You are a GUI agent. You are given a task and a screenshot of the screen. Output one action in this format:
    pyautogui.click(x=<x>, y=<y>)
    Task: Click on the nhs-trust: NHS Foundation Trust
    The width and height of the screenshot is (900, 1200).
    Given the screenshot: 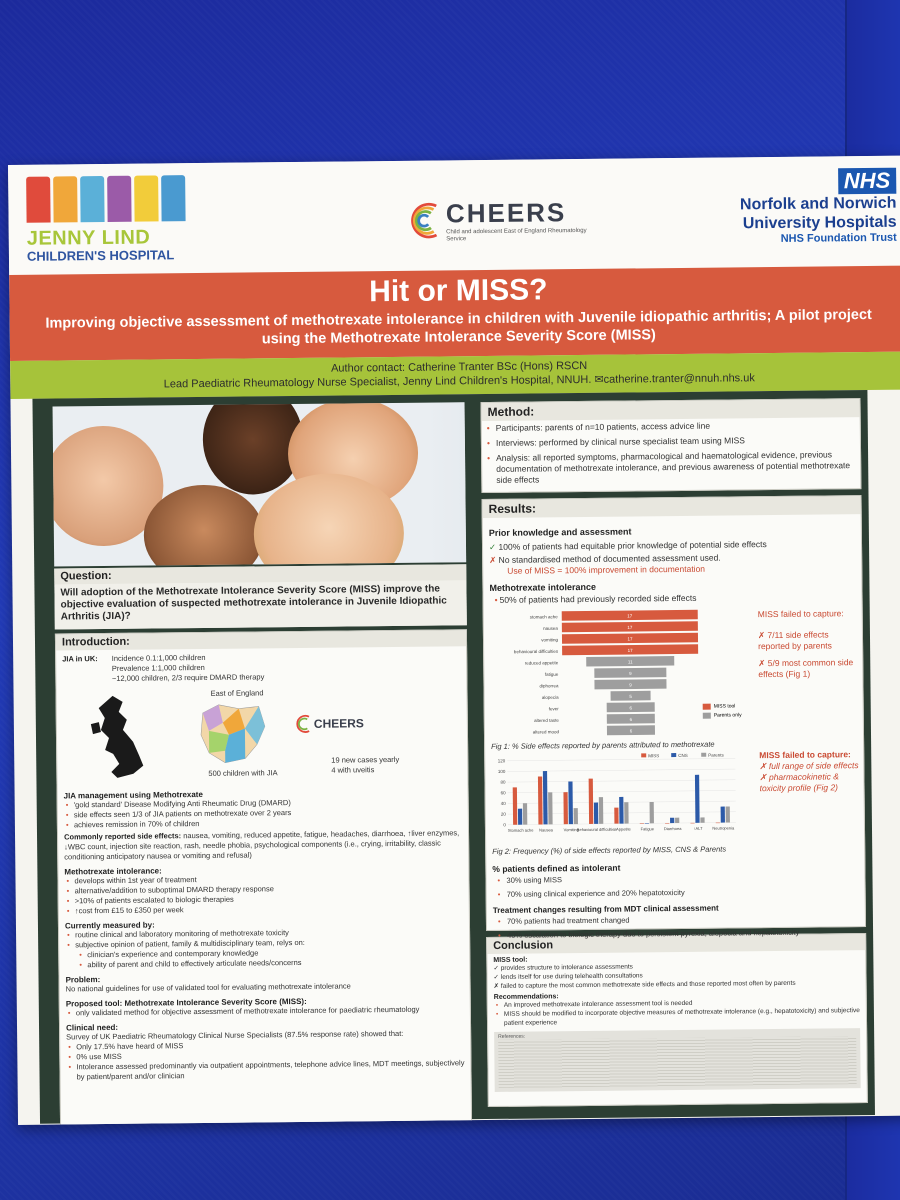 What is the action you would take?
    pyautogui.click(x=838, y=238)
    